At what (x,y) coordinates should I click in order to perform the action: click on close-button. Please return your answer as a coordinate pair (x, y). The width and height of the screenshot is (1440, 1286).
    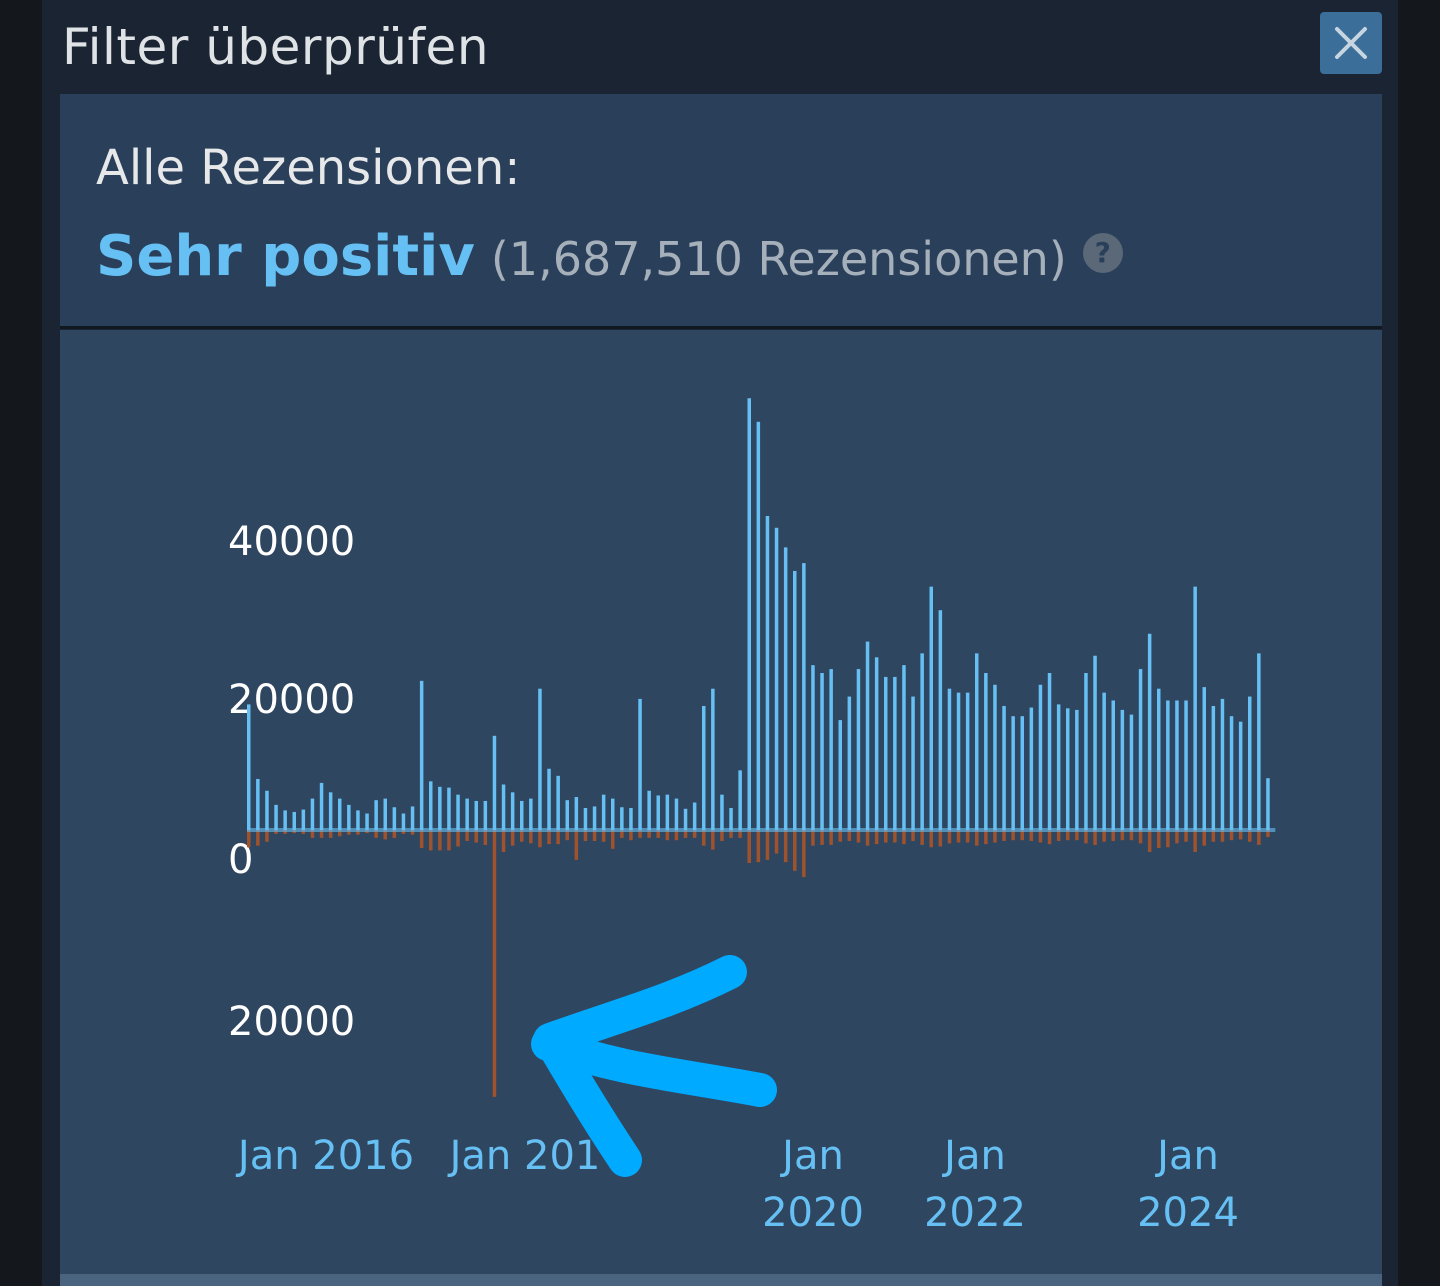
    Looking at the image, I should click on (1351, 43).